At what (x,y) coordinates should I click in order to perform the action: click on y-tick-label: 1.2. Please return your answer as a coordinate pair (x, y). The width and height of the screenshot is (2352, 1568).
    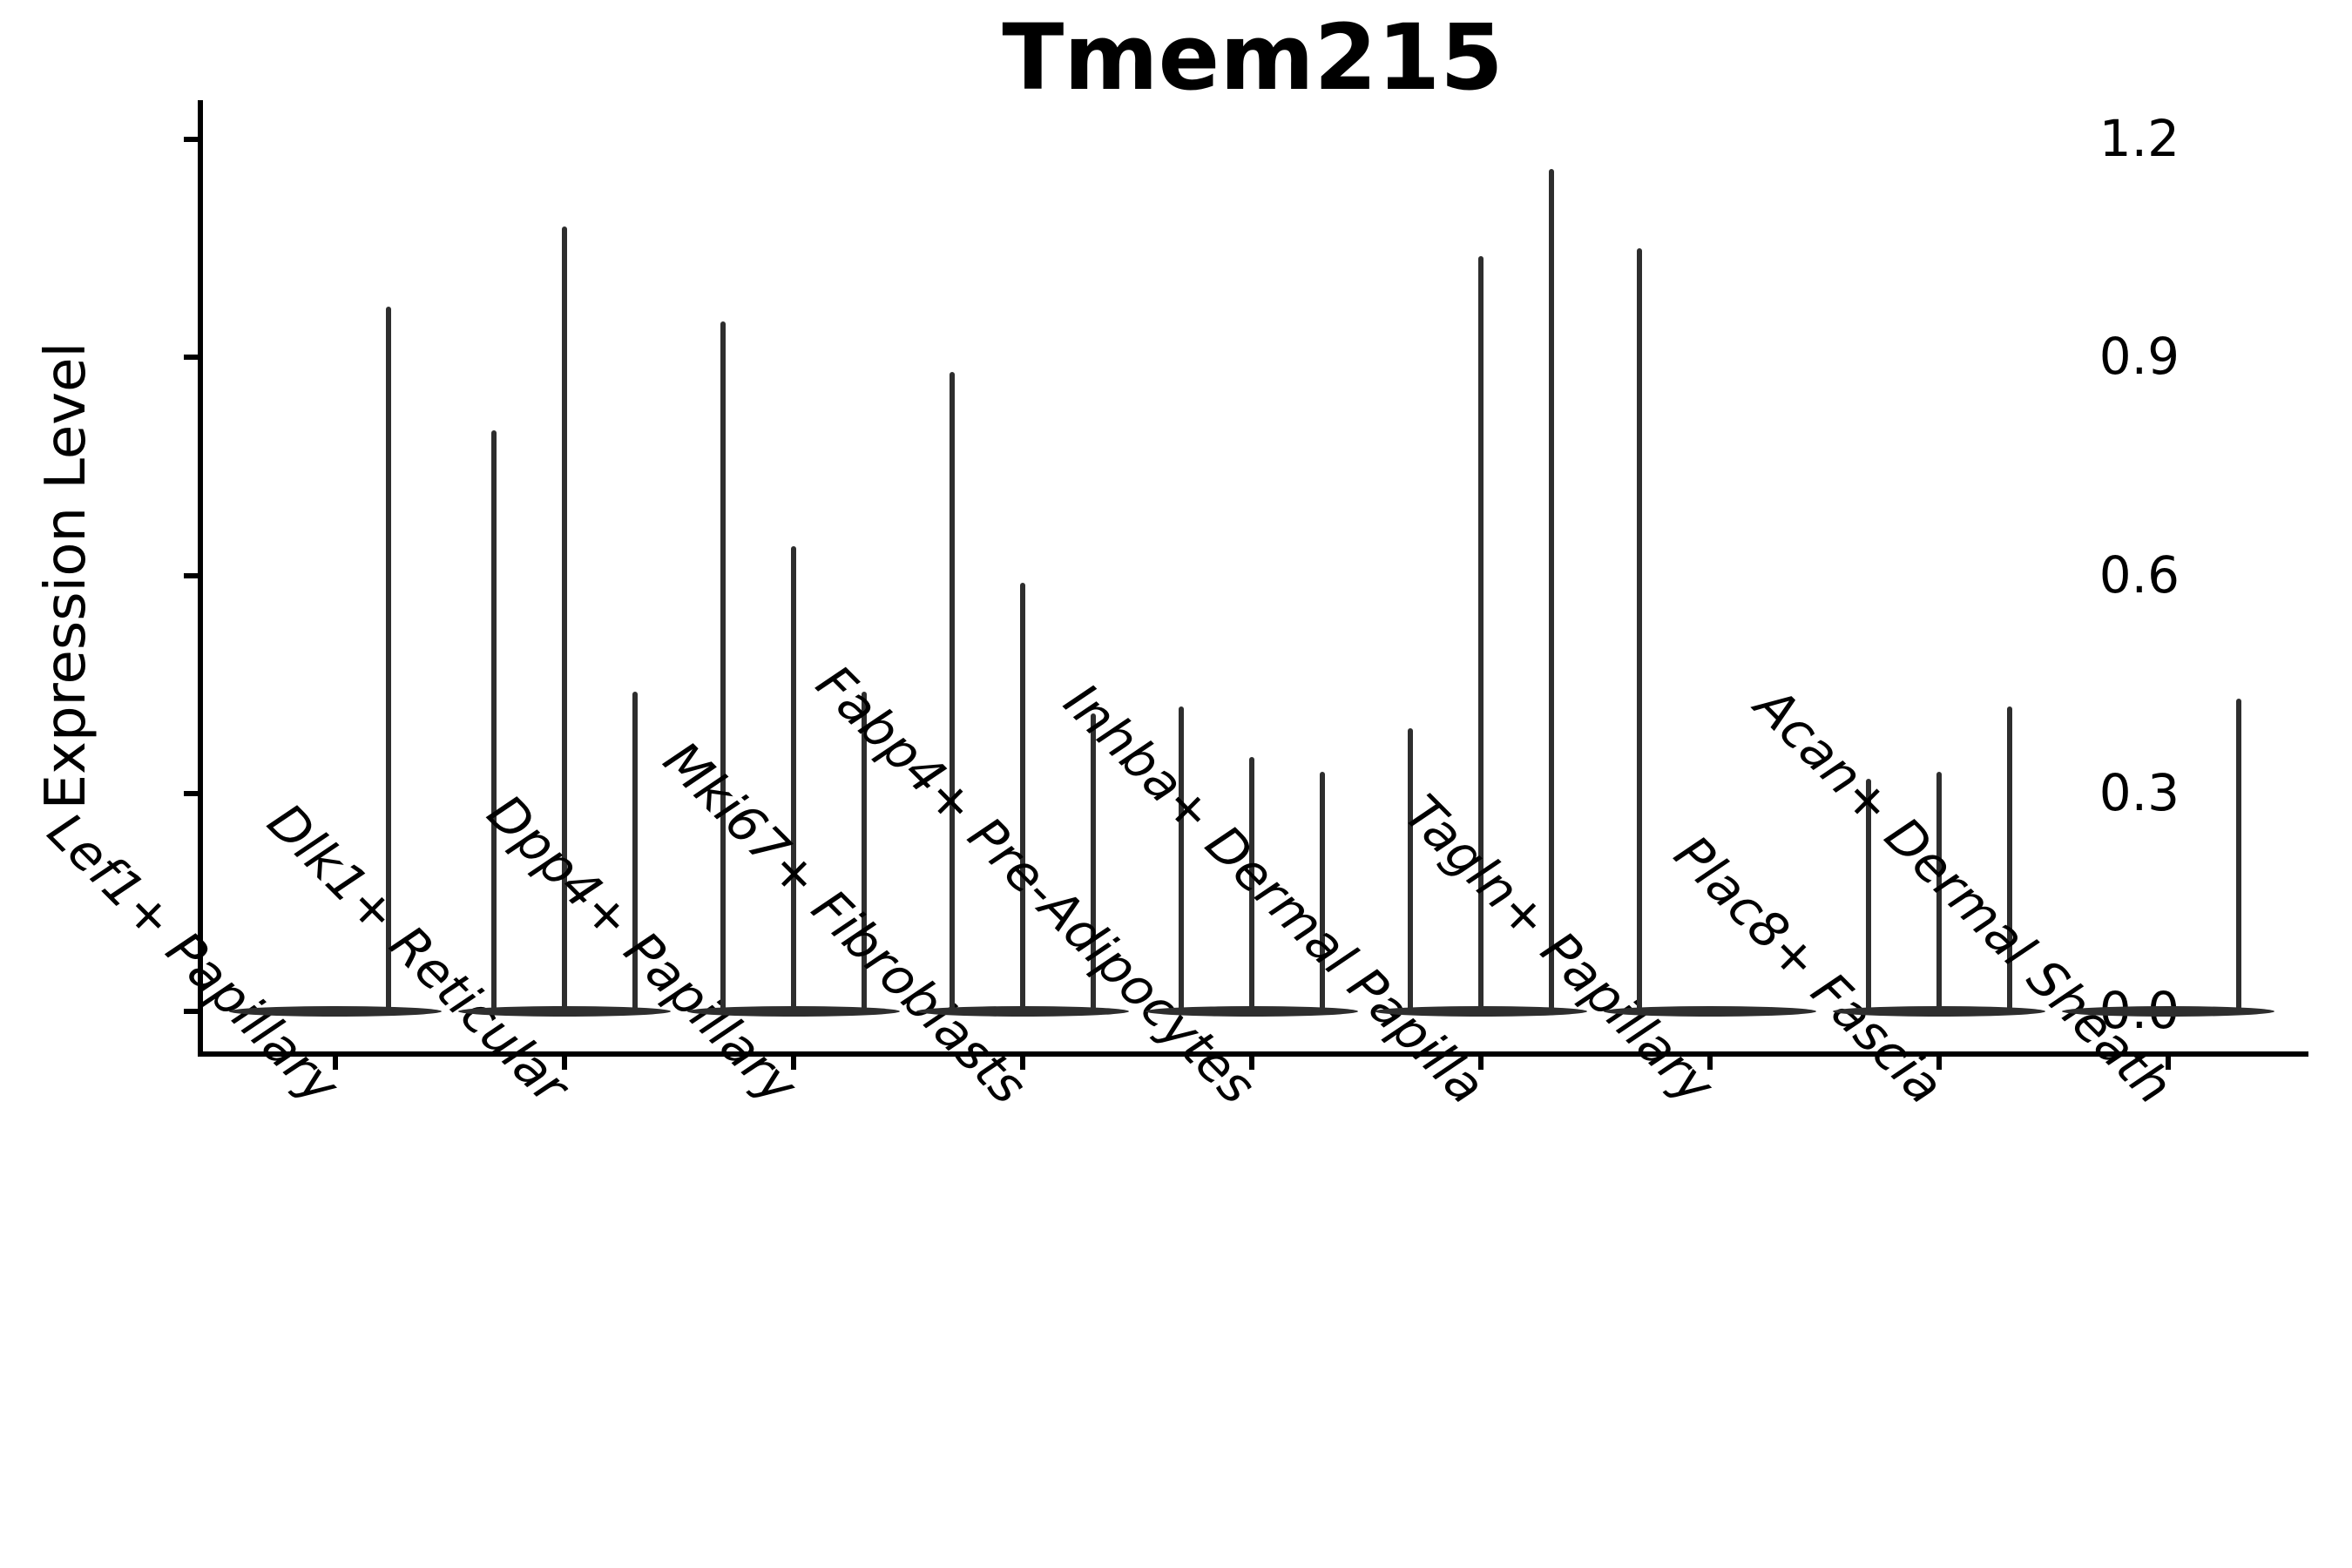
    Looking at the image, I should click on (2139, 139).